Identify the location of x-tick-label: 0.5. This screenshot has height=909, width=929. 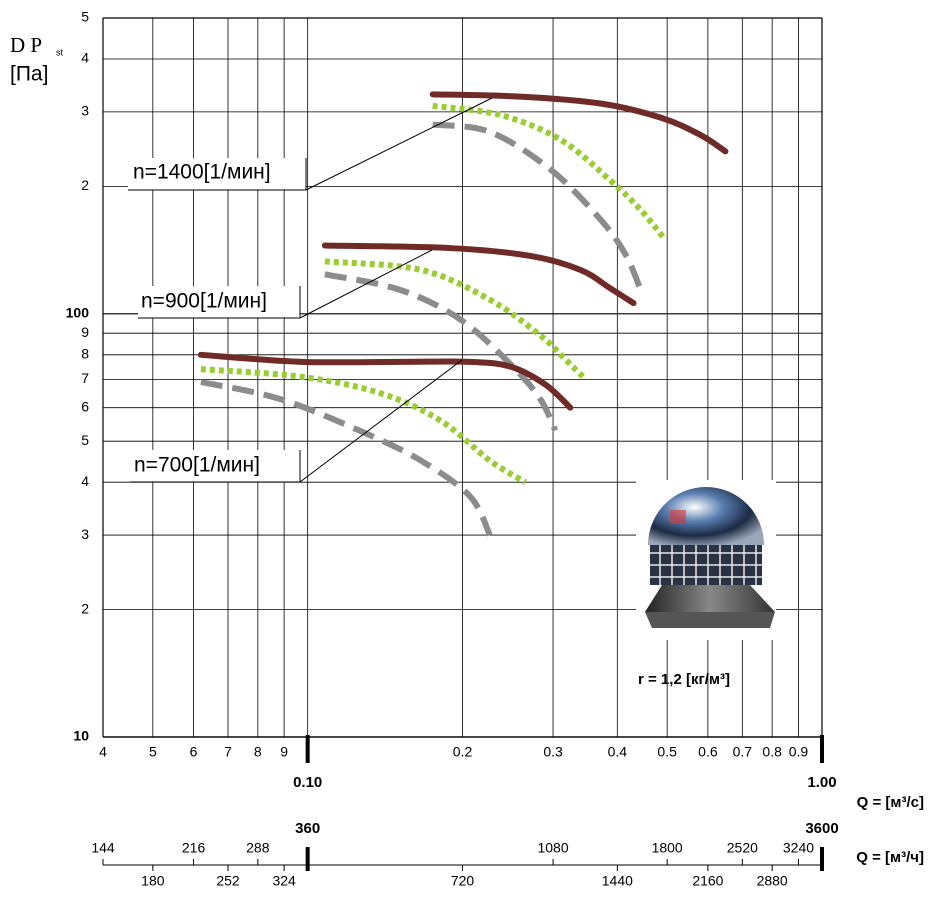
(667, 752).